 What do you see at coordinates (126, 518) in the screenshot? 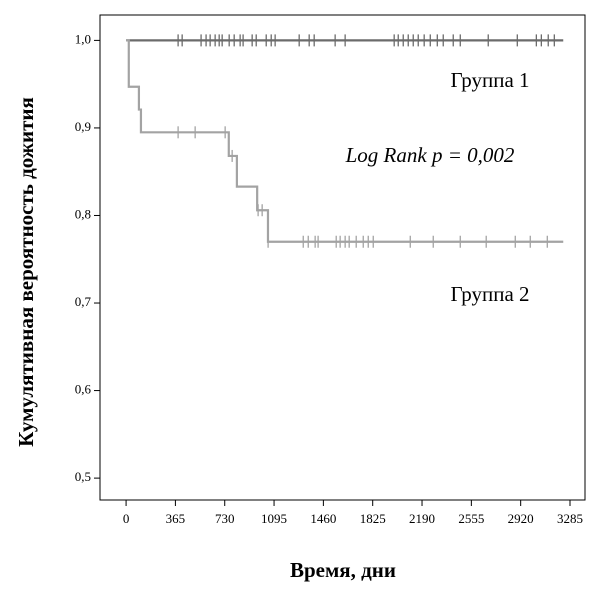
I see `x-tick-label: 0` at bounding box center [126, 518].